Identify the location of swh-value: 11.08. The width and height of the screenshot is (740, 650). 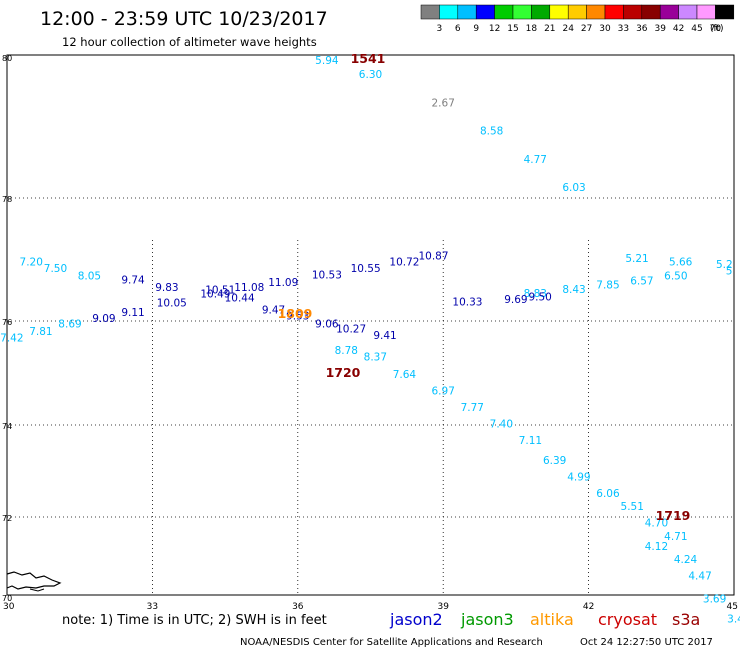
(249, 288).